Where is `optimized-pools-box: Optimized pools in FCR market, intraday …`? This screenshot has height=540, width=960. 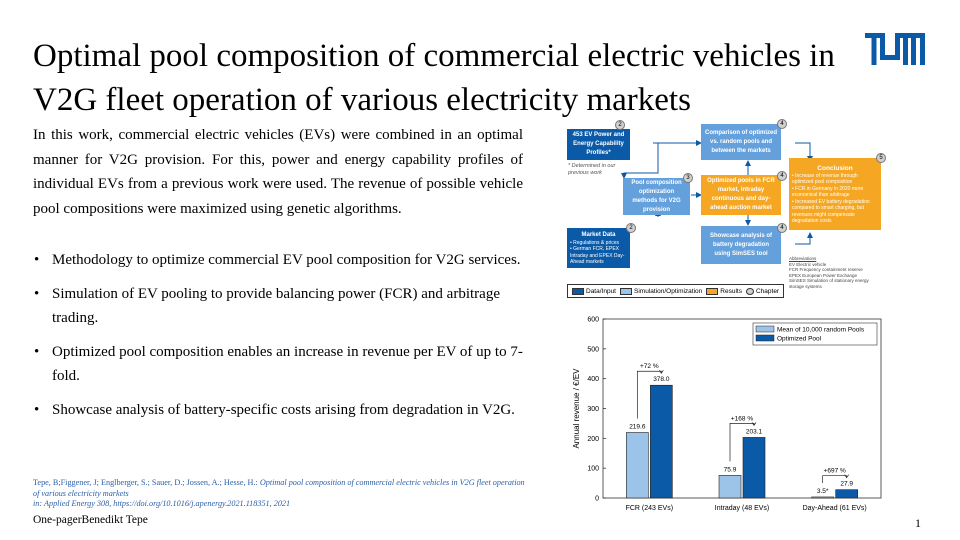 optimized-pools-box: Optimized pools in FCR market, intraday … is located at coordinates (741, 195).